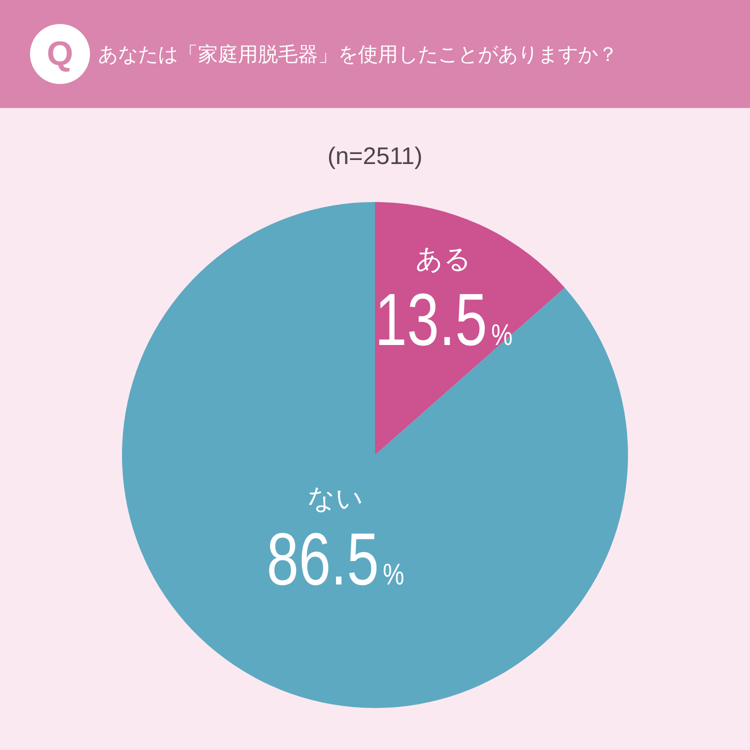 The image size is (750, 750). What do you see at coordinates (443, 320) in the screenshot?
I see `data-label: 13.5%` at bounding box center [443, 320].